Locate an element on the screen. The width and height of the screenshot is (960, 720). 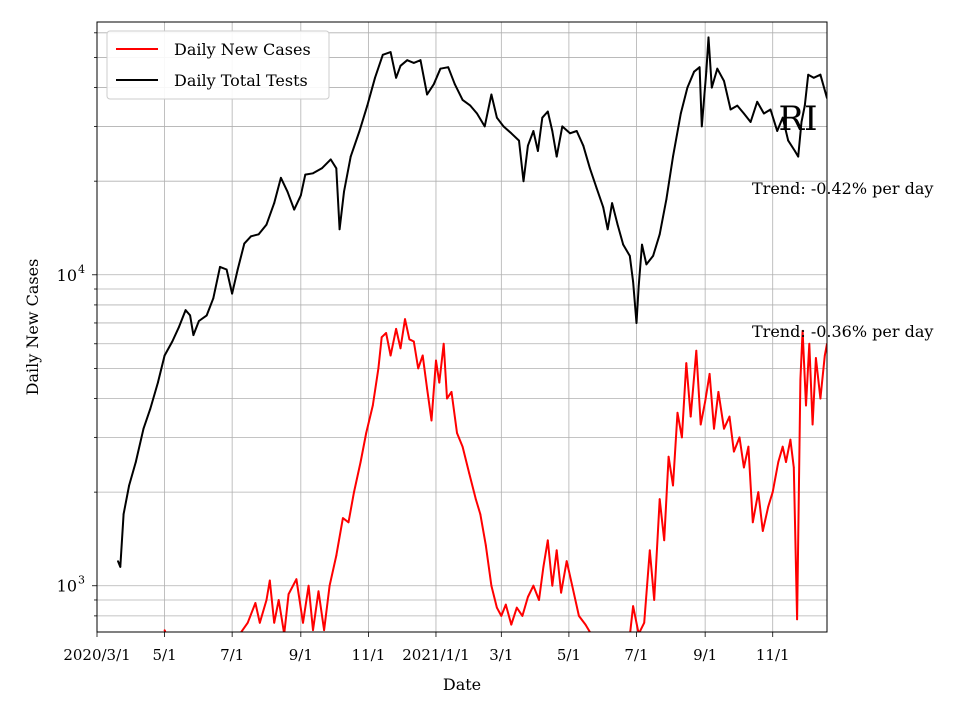
trend-annotation-tests: Trend: -0.36% per day is located at coordinates (842, 331).